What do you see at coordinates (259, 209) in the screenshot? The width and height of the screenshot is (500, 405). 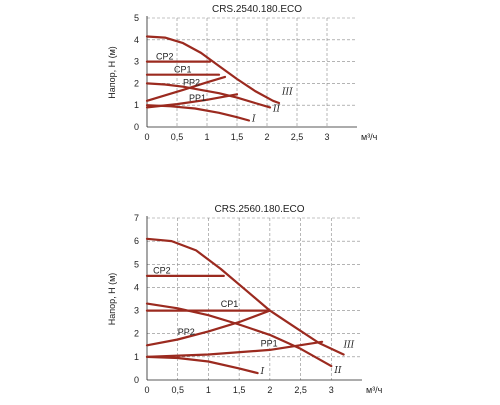 I see `chart-title: CRS.2560.180.ECO` at bounding box center [259, 209].